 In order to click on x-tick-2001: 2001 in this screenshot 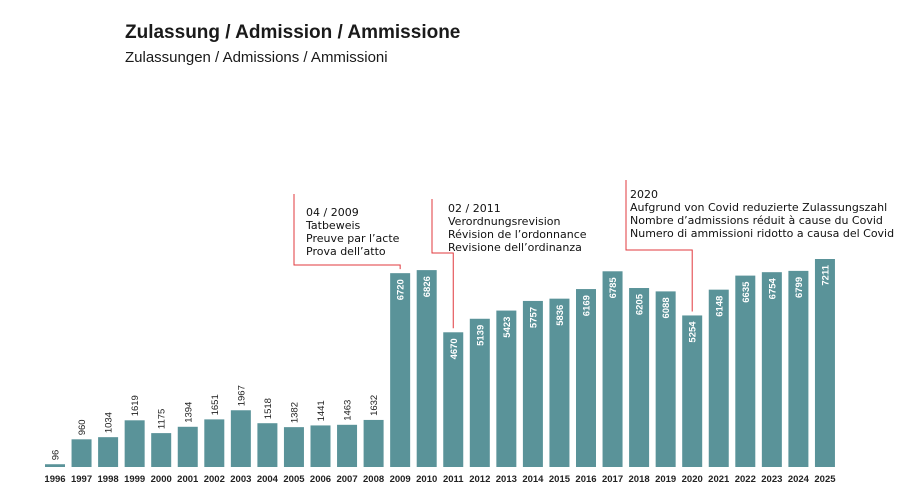, I will do `click(188, 479)`.